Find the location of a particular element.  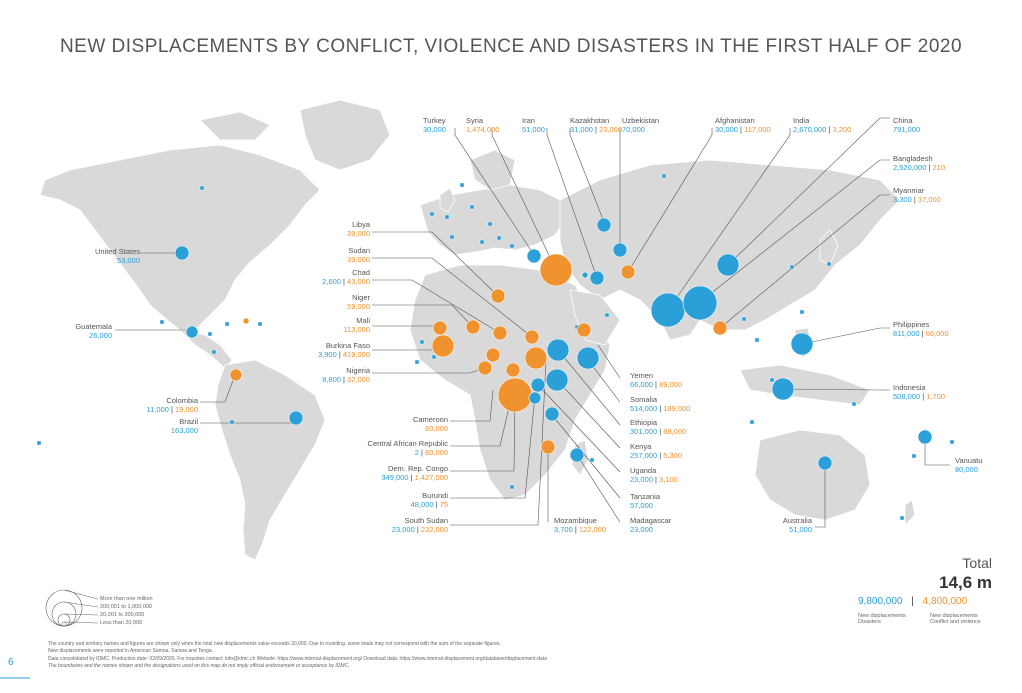

bubble-afghanistan is located at coordinates (628, 272).